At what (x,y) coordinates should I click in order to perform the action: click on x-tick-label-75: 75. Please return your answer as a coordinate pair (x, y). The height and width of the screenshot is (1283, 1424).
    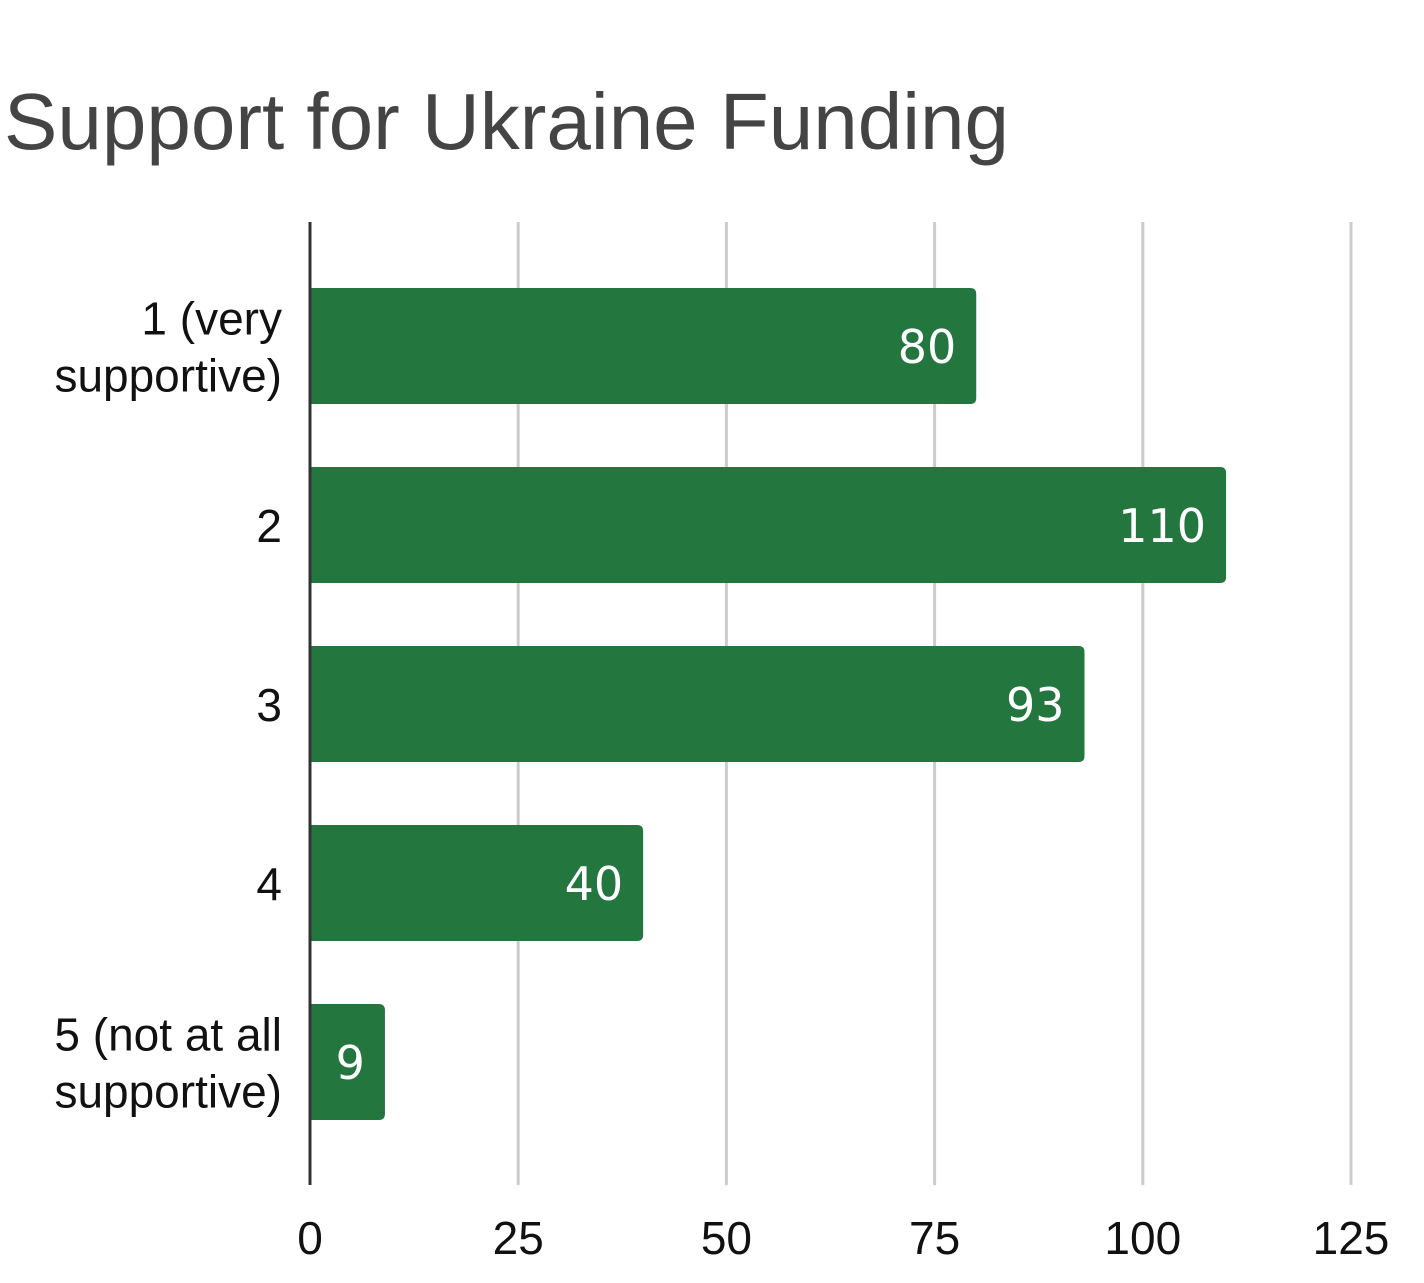
    Looking at the image, I should click on (934, 1238).